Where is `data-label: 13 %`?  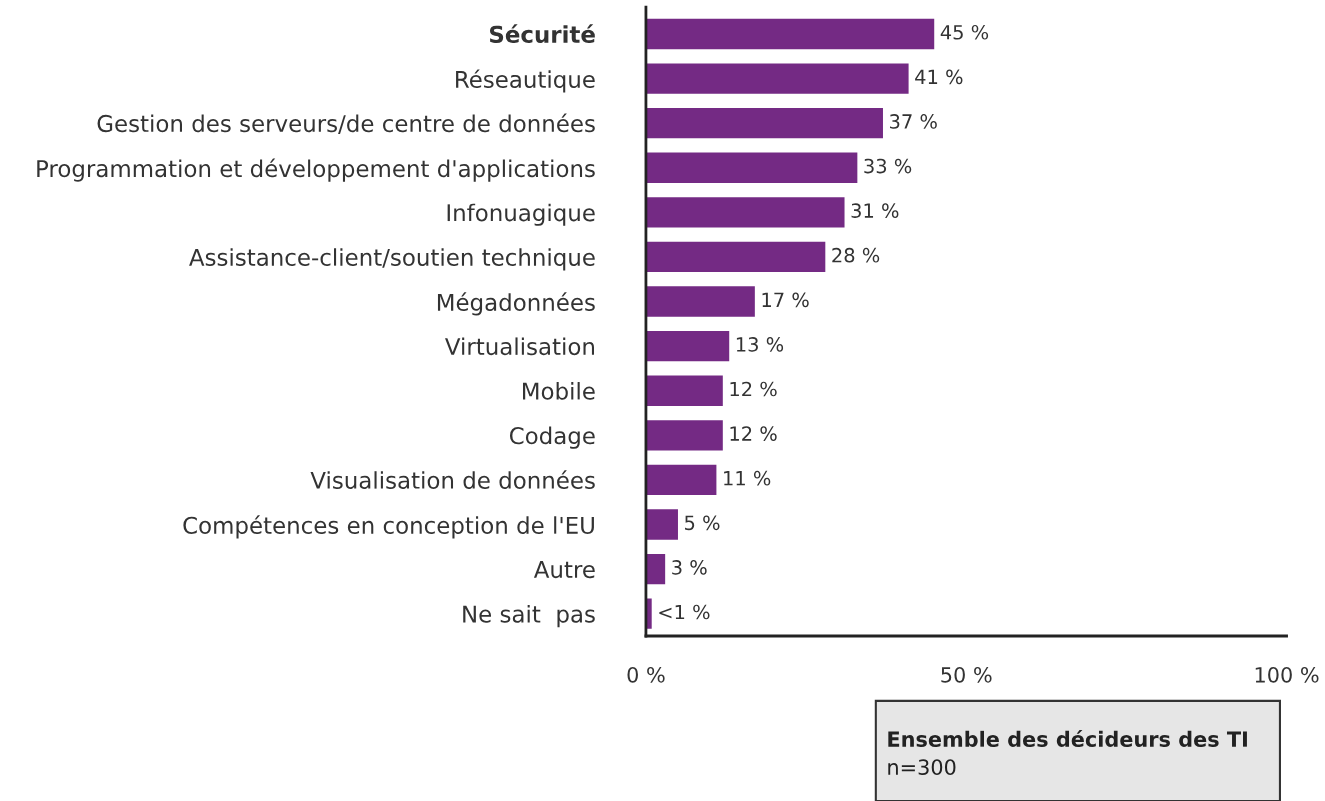 data-label: 13 % is located at coordinates (760, 344).